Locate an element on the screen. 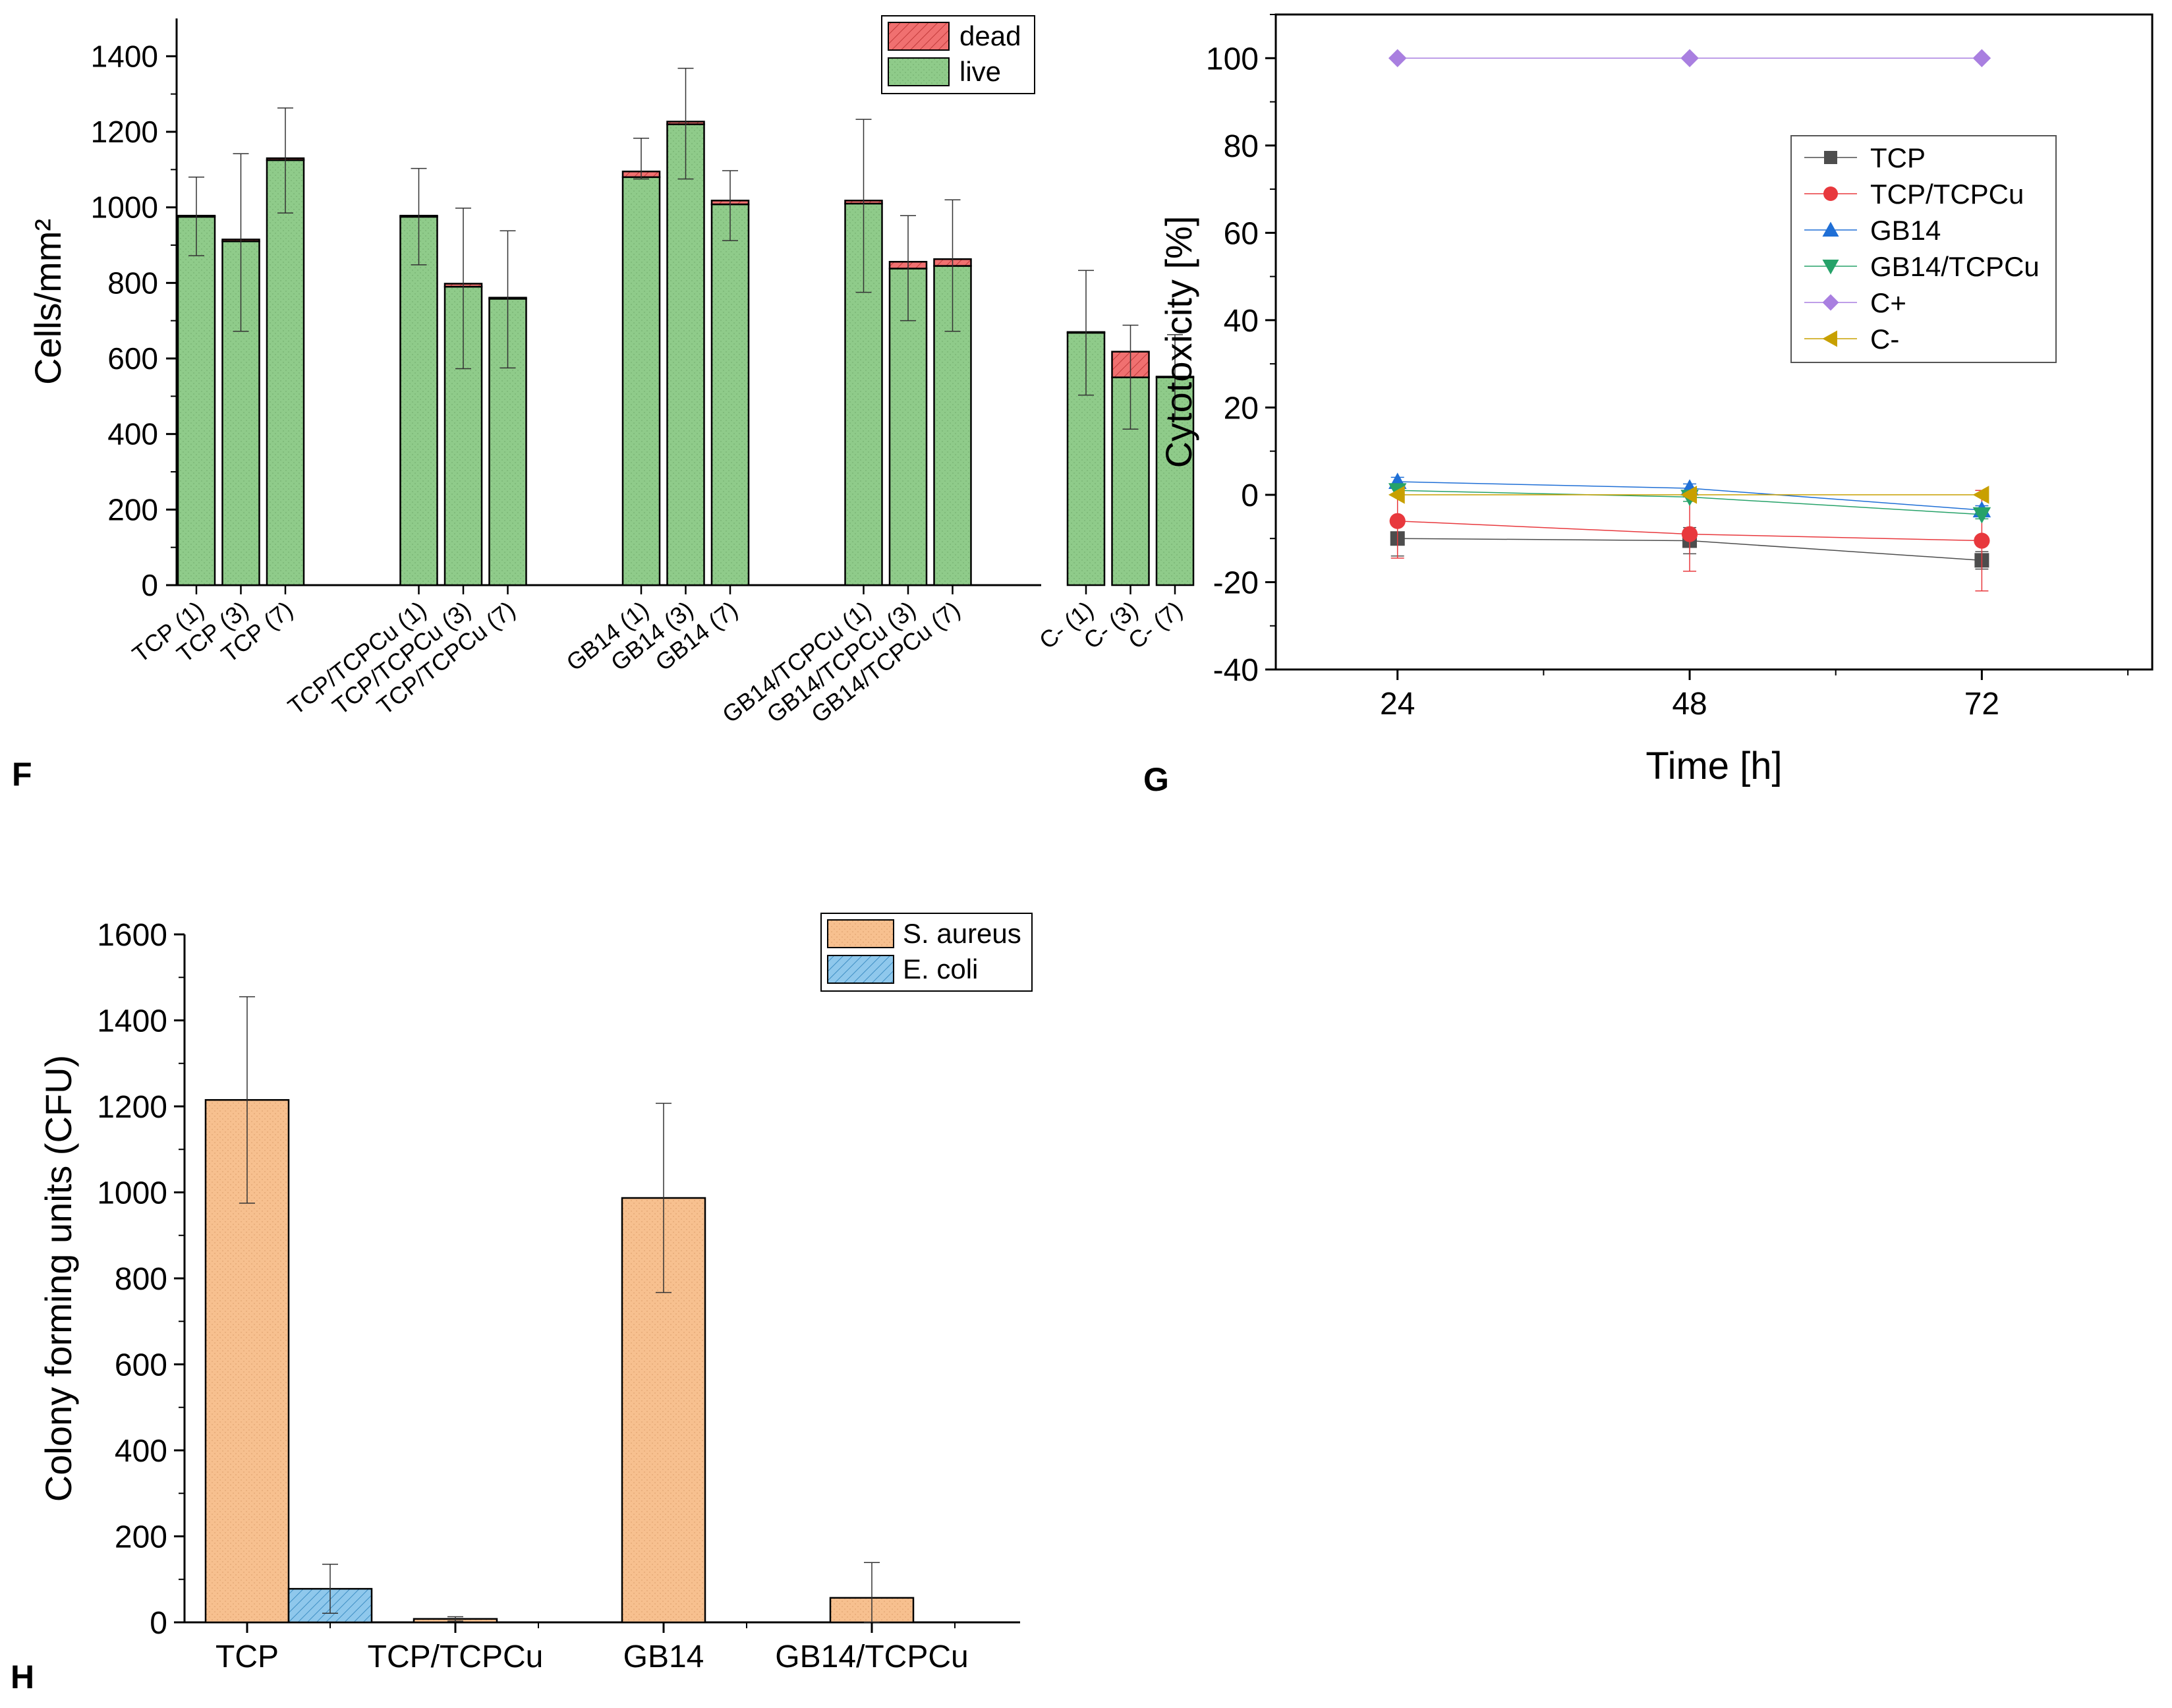  legend-box is located at coordinates (1923, 249).